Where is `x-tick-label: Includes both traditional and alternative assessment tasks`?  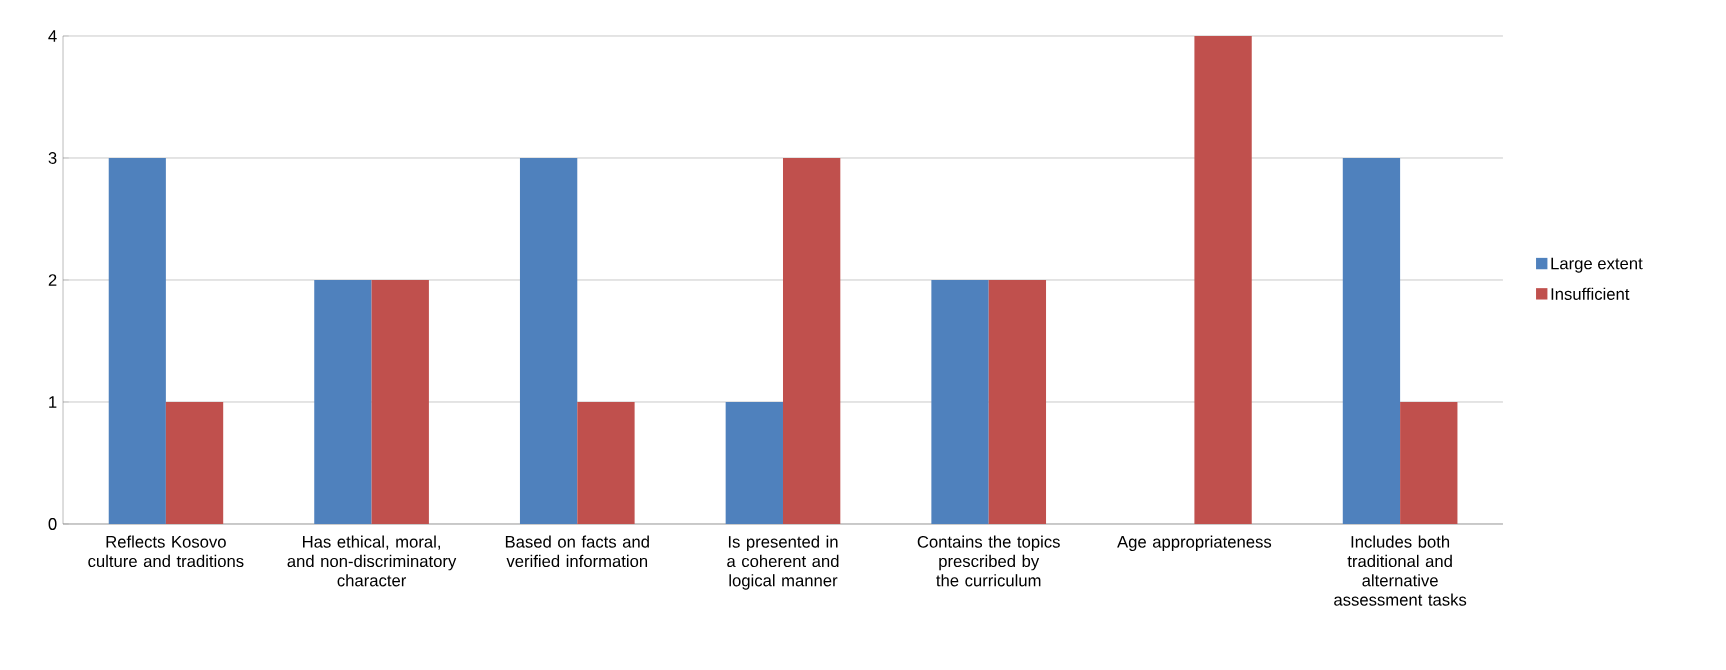
x-tick-label: Includes both traditional and alternative assessment tasks is located at coordinates (1400, 570).